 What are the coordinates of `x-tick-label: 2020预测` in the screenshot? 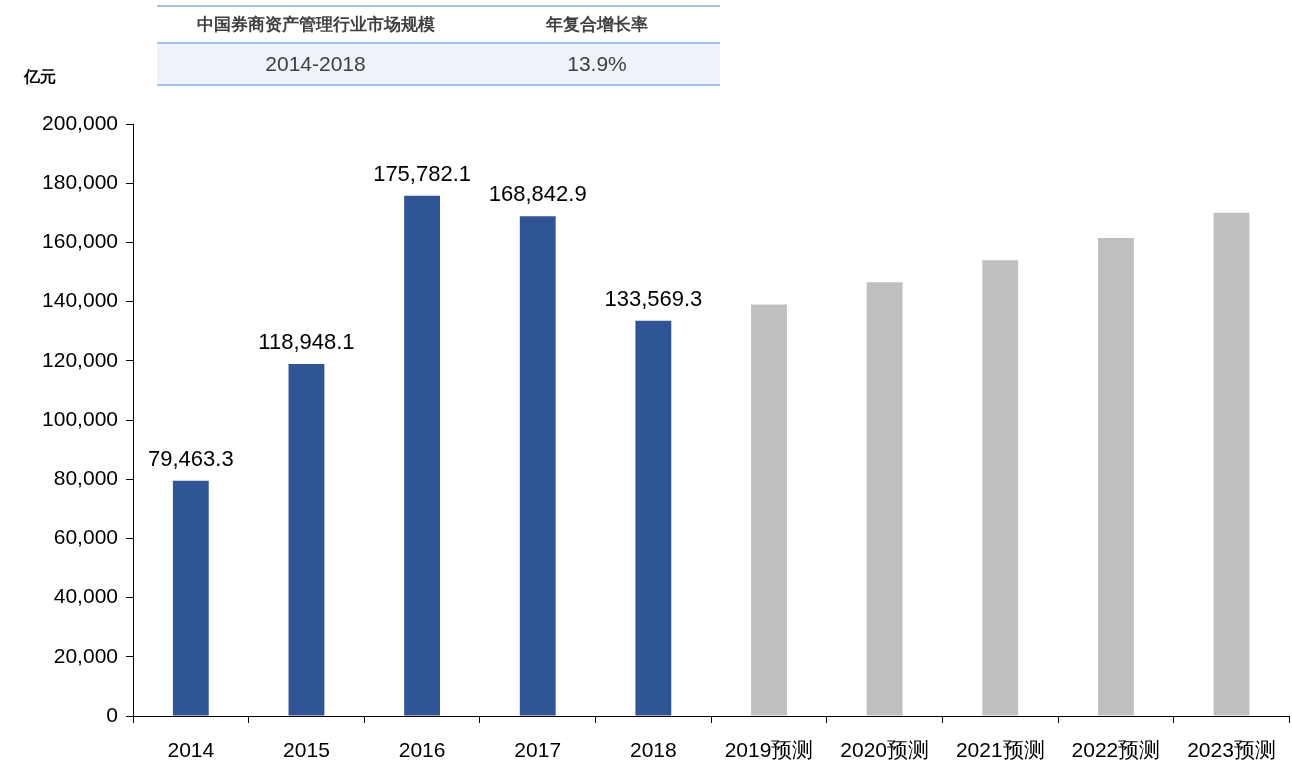 It's located at (884, 750).